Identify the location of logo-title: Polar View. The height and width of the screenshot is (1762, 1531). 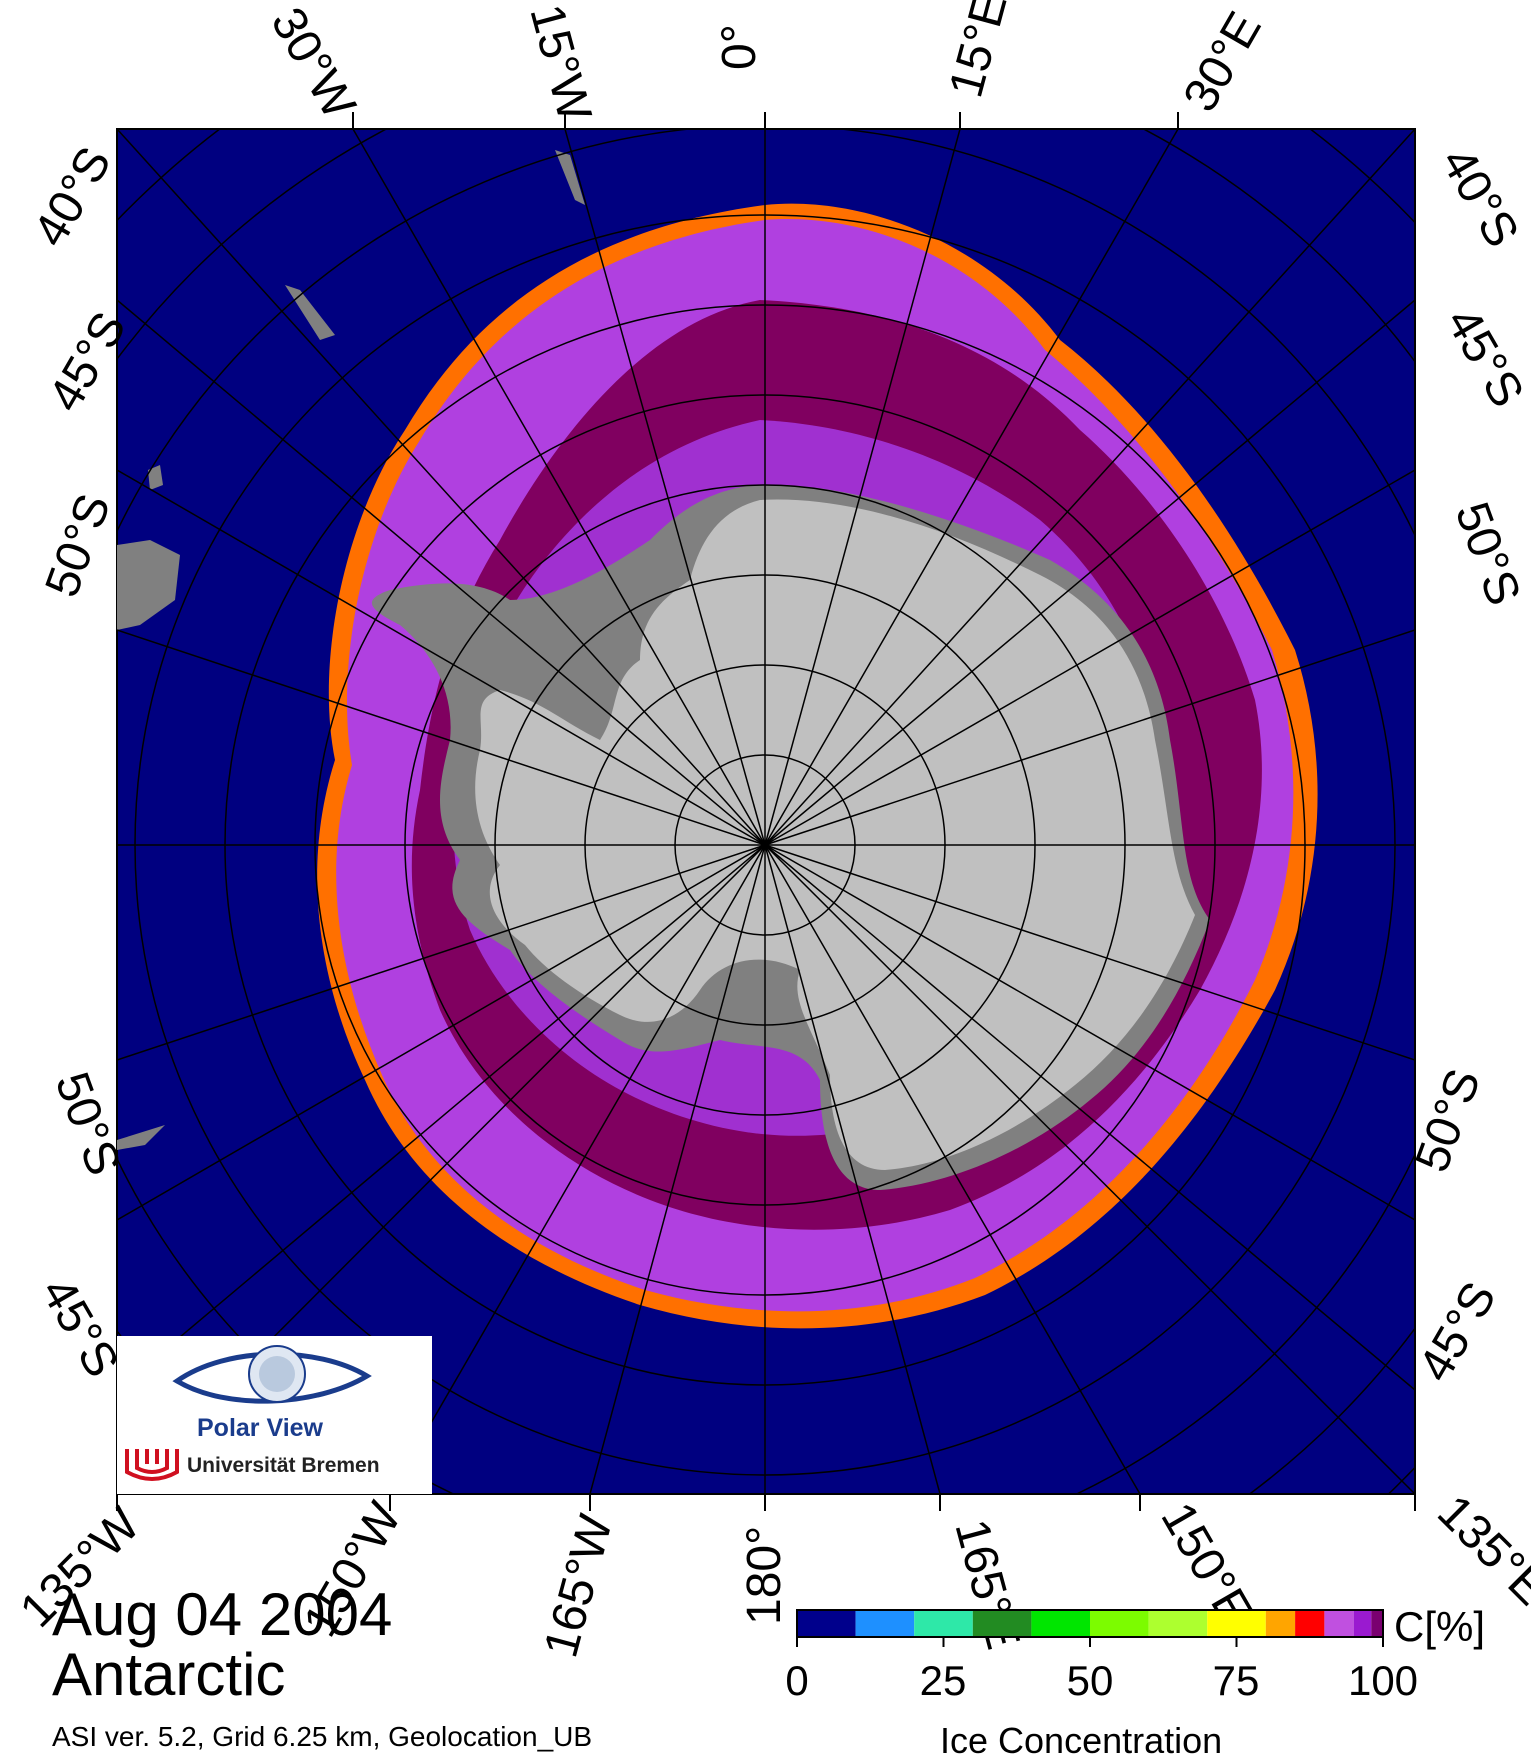
(260, 1428).